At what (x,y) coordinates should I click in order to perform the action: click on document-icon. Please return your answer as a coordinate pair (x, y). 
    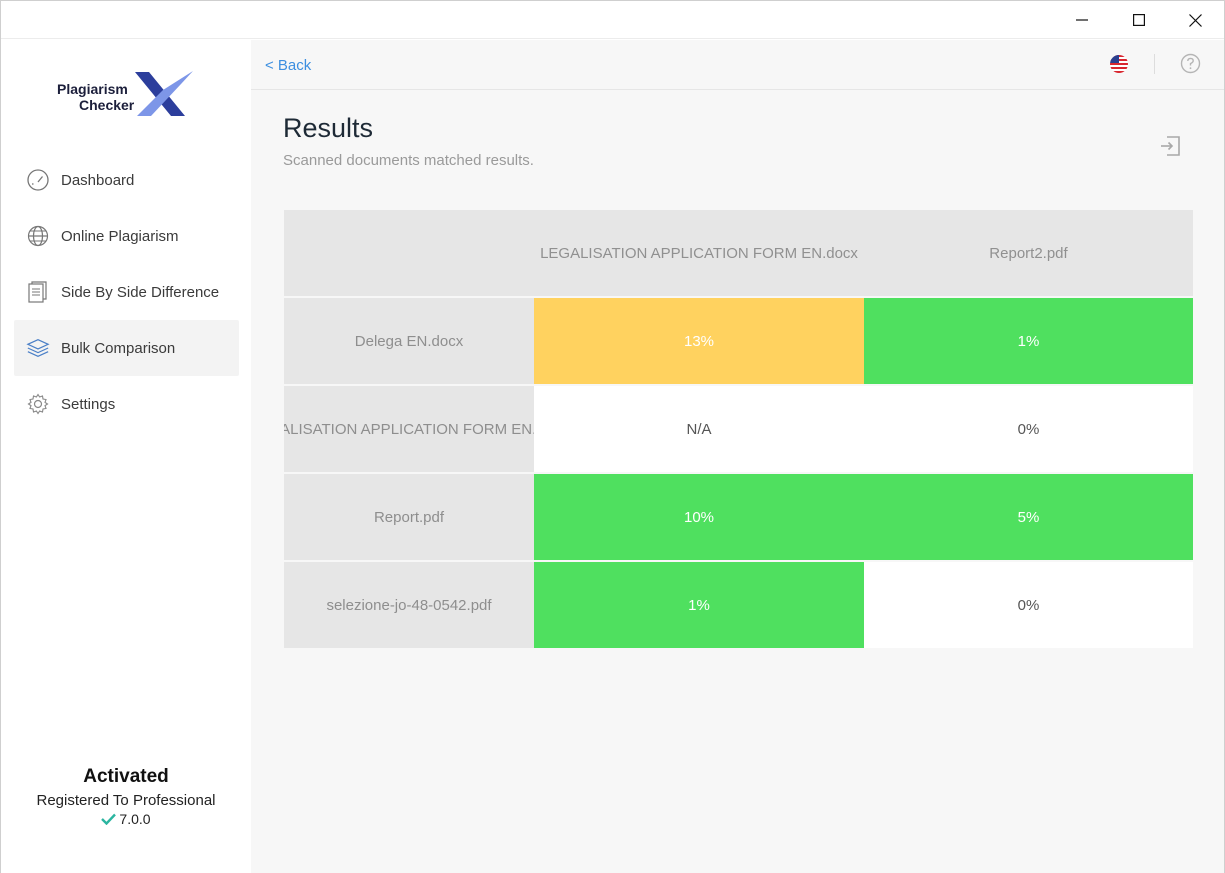
    Looking at the image, I should click on (38, 292).